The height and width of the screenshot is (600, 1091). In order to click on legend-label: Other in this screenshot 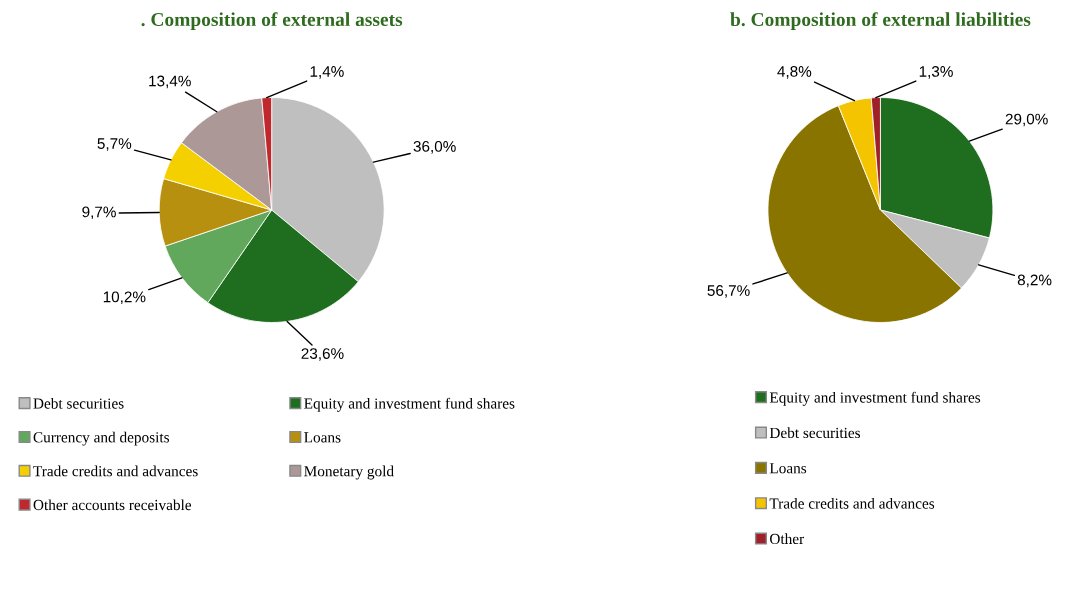, I will do `click(787, 539)`.